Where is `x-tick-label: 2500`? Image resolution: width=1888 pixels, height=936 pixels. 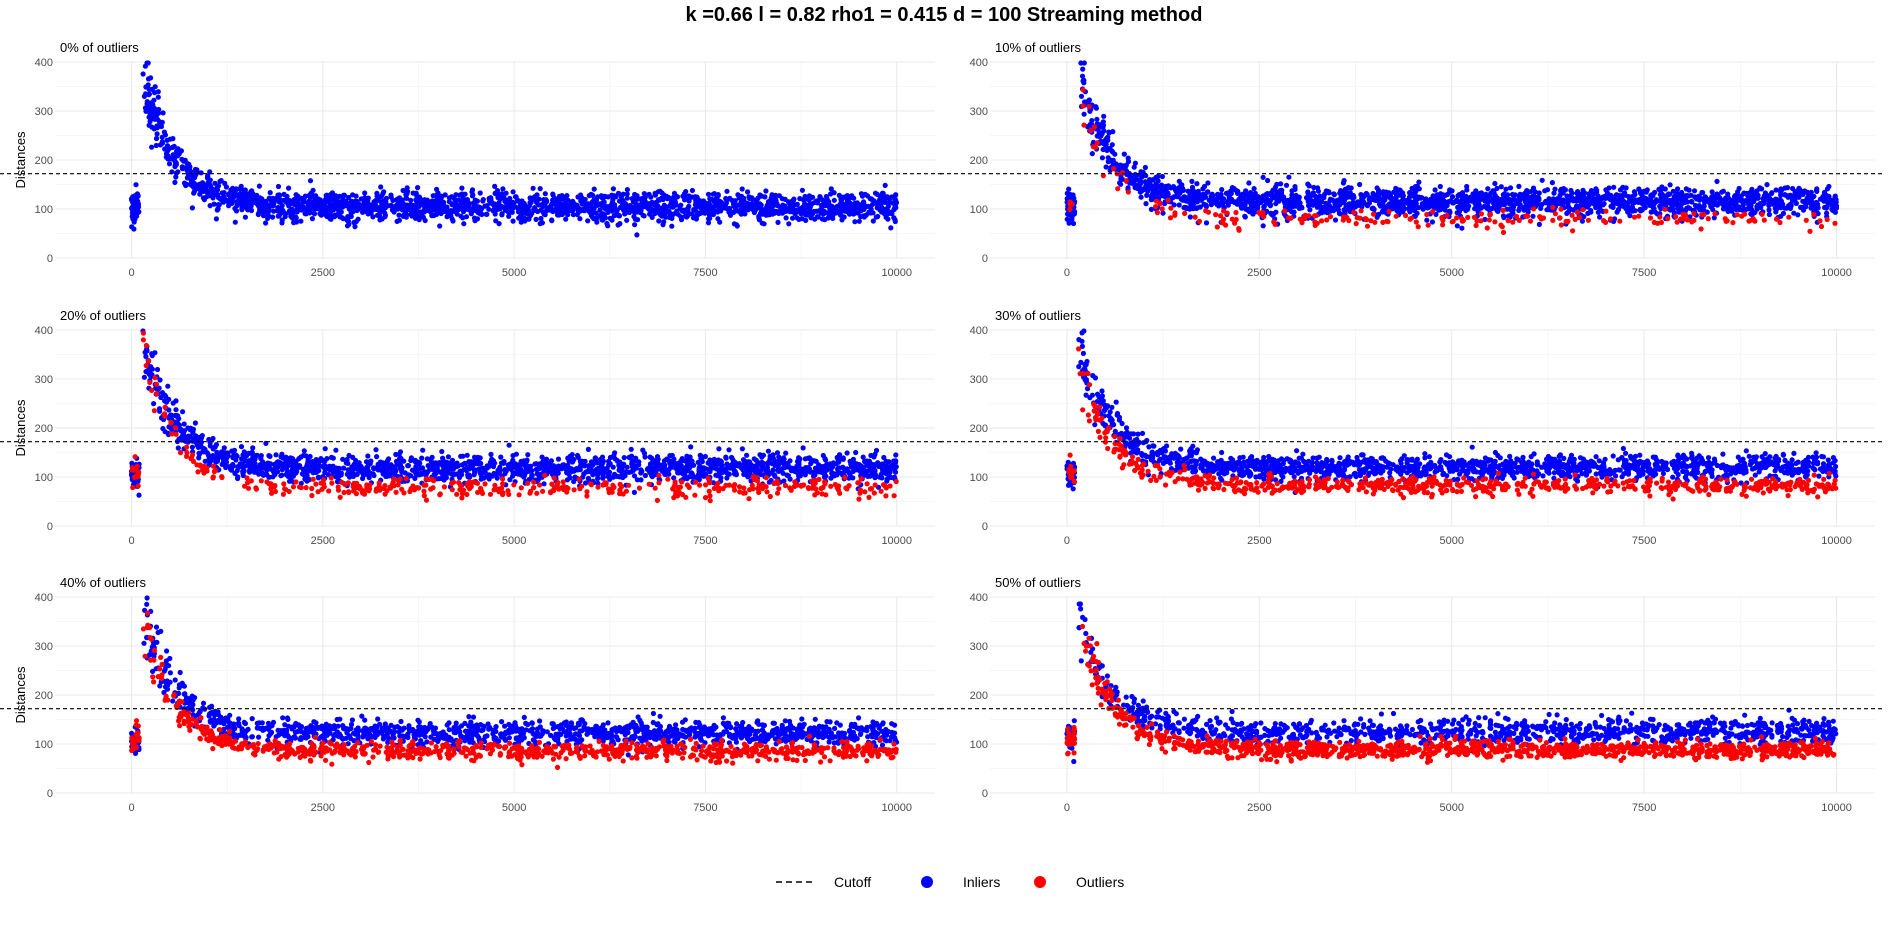 x-tick-label: 2500 is located at coordinates (323, 541).